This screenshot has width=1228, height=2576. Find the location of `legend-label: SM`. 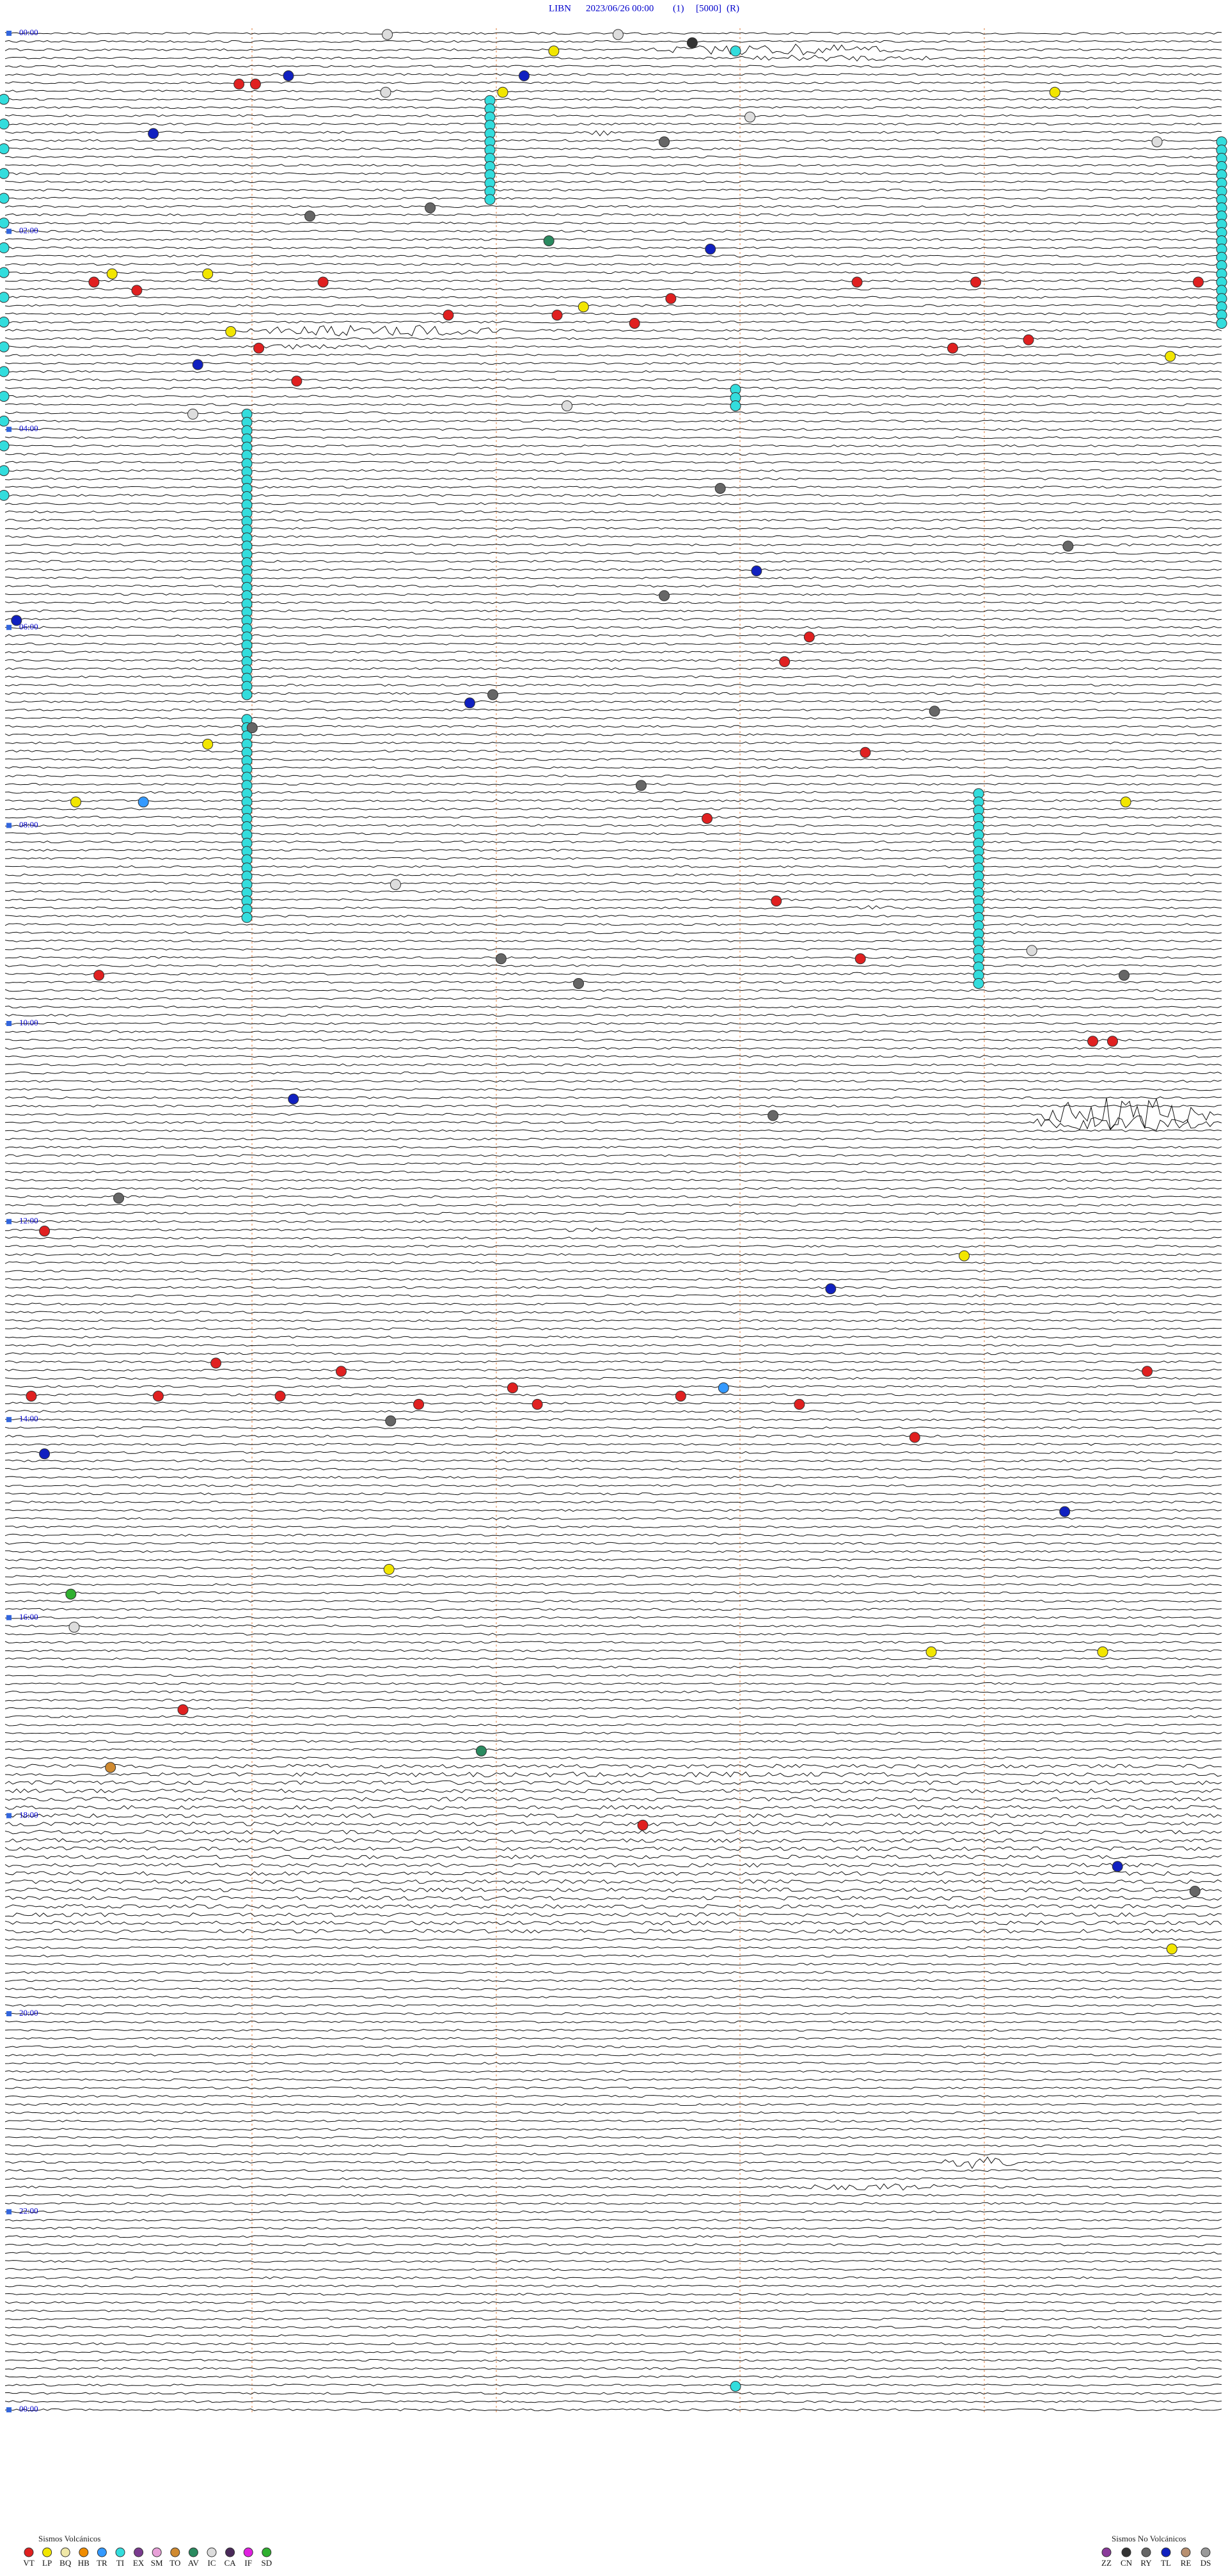

legend-label: SM is located at coordinates (157, 2563).